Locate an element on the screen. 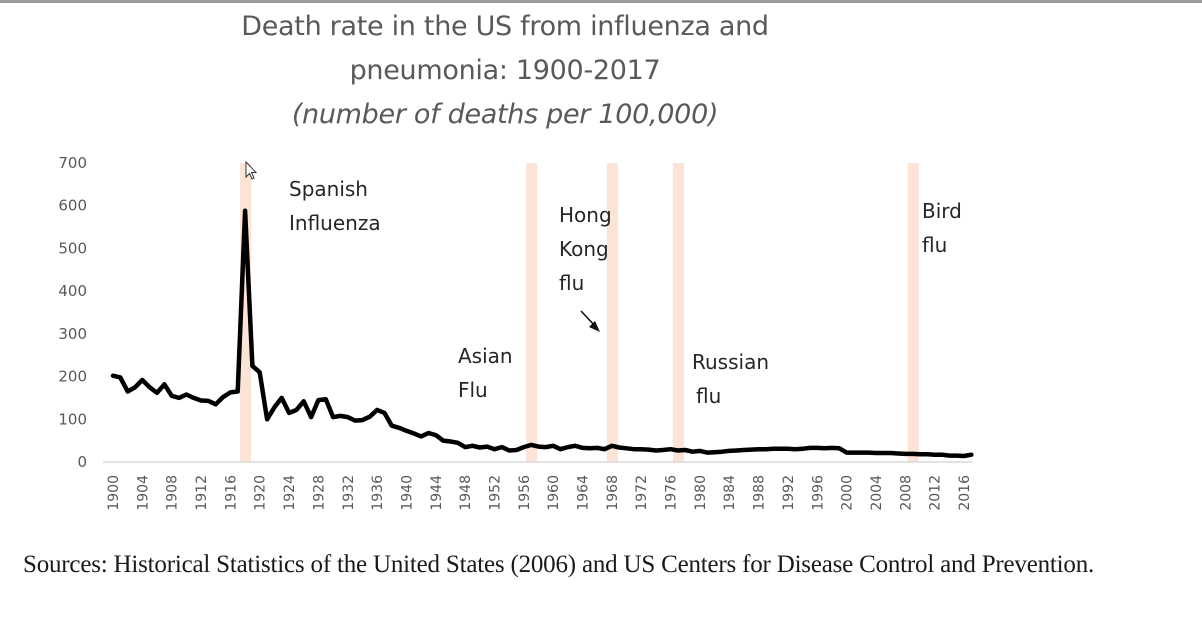 The width and height of the screenshot is (1202, 633). x-tick-label: 1944 is located at coordinates (437, 493).